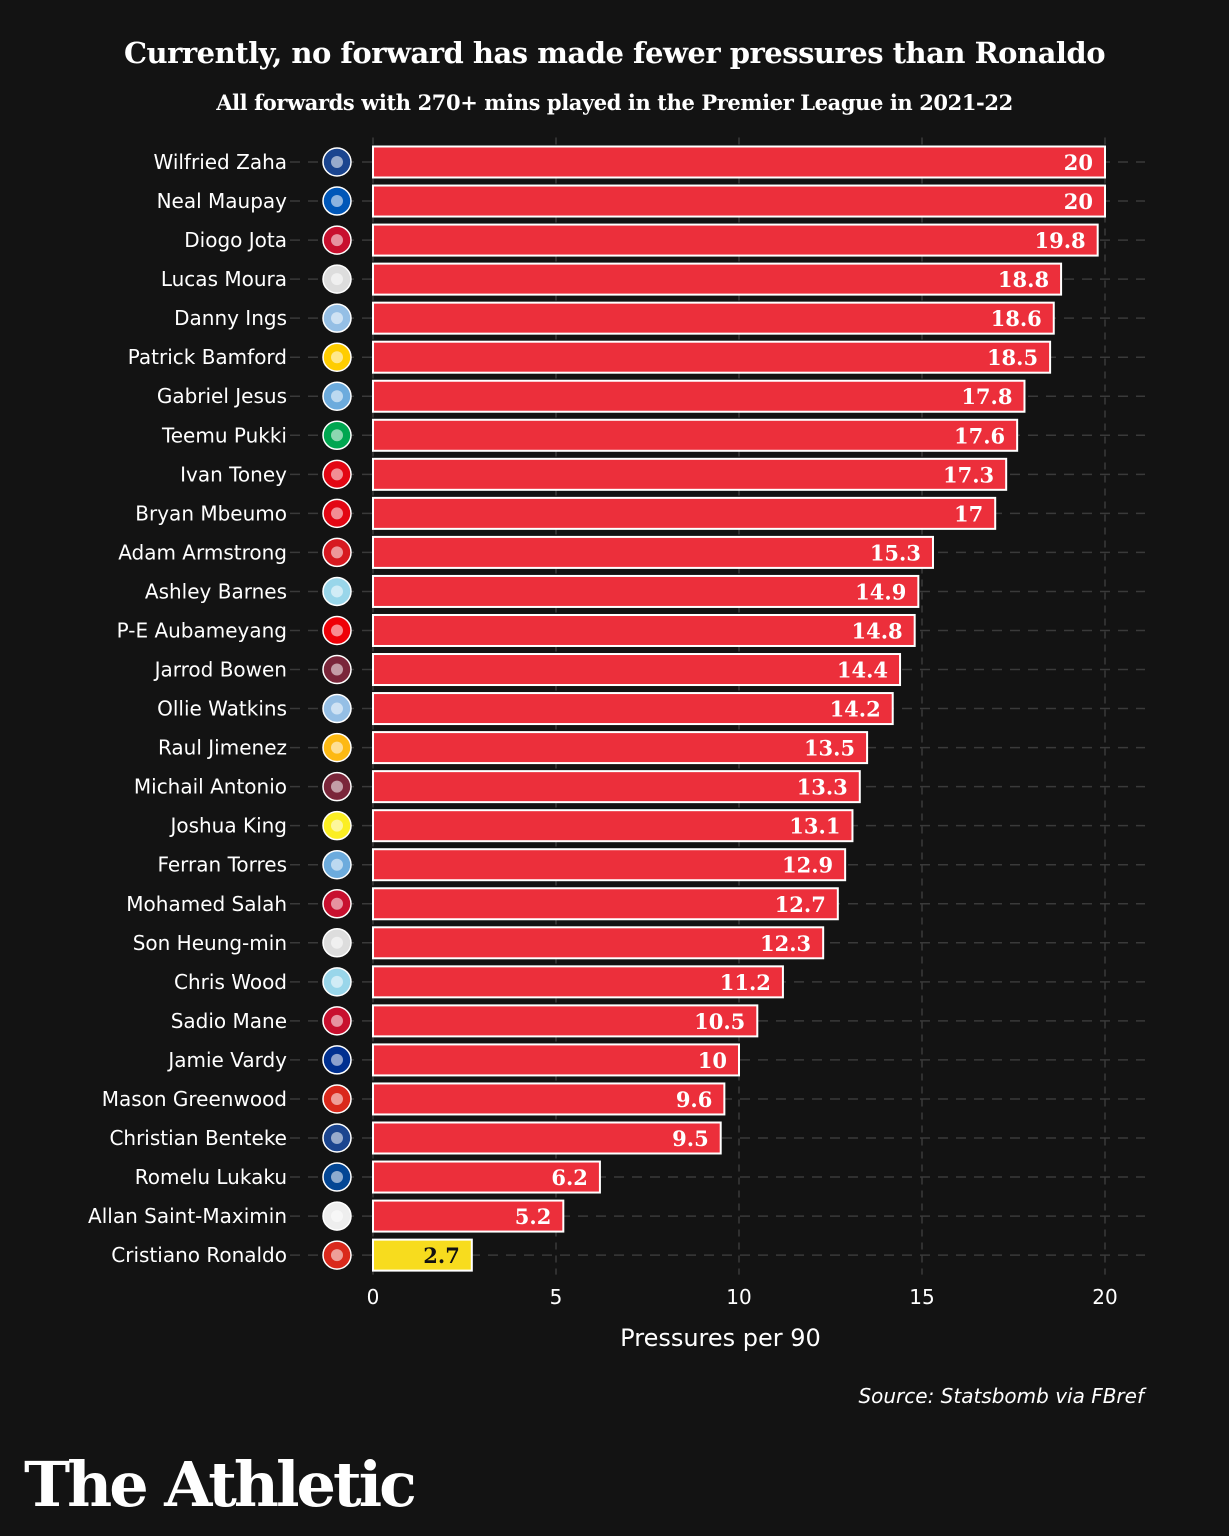 This screenshot has width=1229, height=1536. Describe the element at coordinates (921, 1297) in the screenshot. I see `x-tick-label: 15` at that location.